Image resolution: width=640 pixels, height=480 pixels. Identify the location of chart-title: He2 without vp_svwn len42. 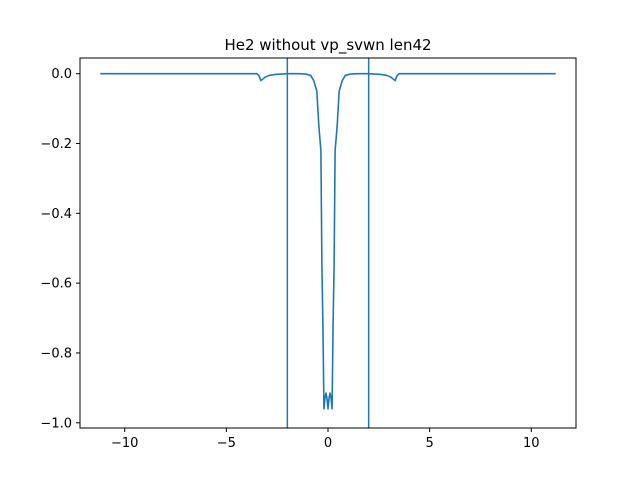
(327, 45).